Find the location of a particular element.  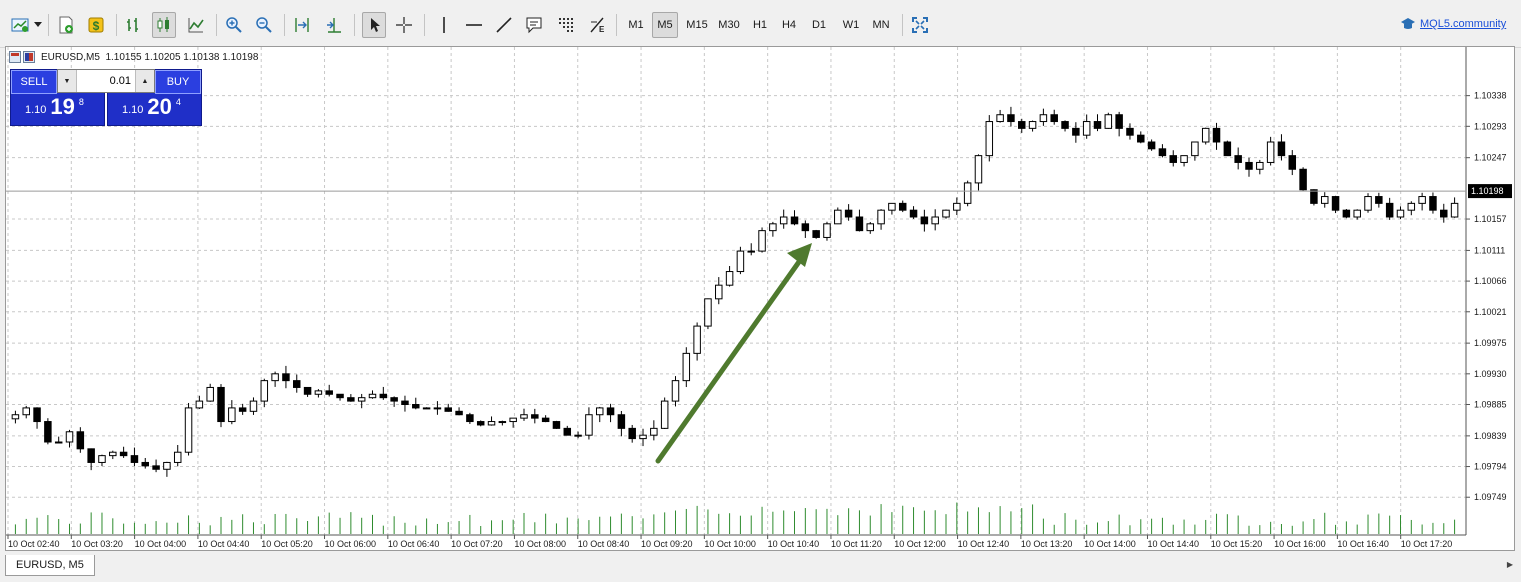

crosshair-icon is located at coordinates (404, 25).